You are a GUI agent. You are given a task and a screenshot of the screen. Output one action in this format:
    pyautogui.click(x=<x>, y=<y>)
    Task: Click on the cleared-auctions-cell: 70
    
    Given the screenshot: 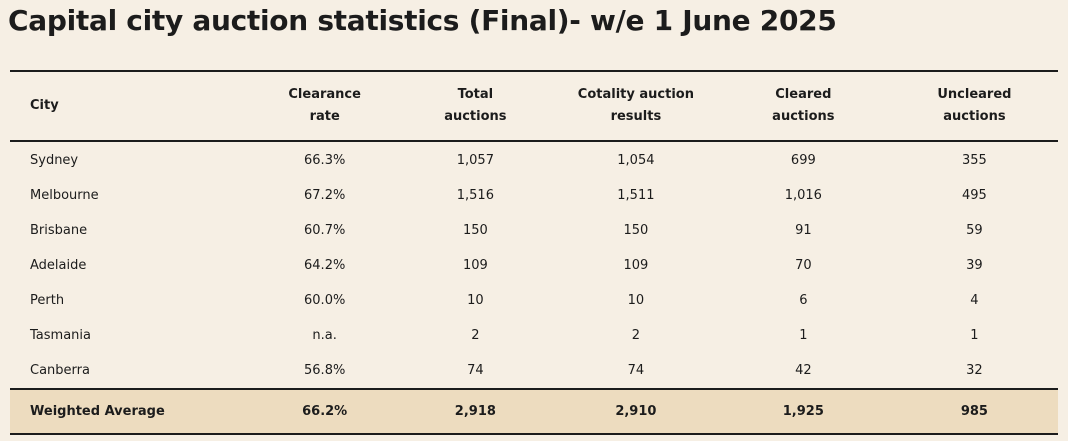 What is the action you would take?
    pyautogui.click(x=803, y=265)
    